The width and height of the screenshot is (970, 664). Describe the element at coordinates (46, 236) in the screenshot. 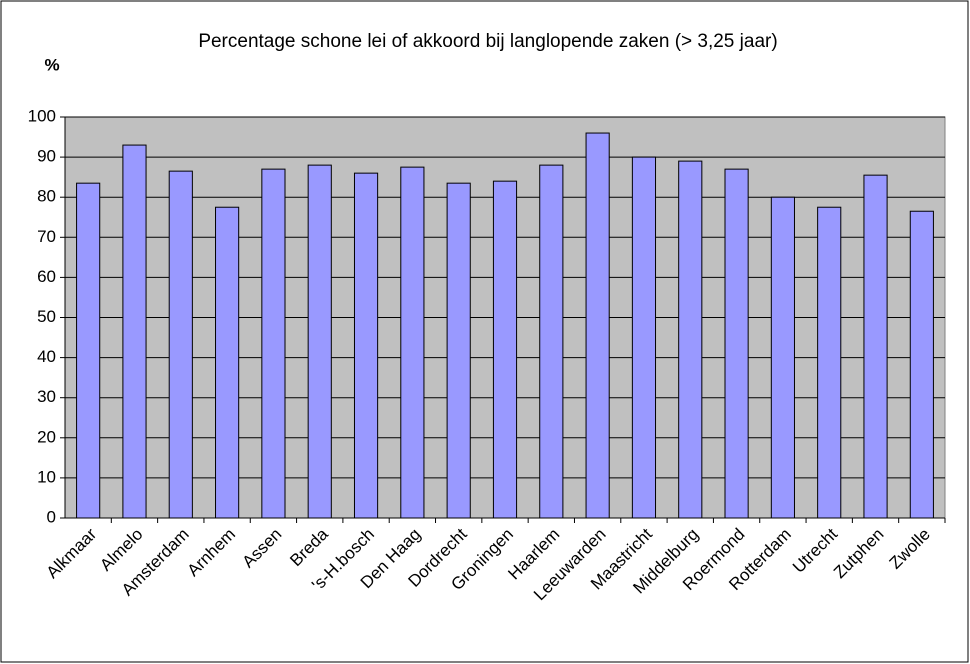

I see `y-tick-label: 70` at that location.